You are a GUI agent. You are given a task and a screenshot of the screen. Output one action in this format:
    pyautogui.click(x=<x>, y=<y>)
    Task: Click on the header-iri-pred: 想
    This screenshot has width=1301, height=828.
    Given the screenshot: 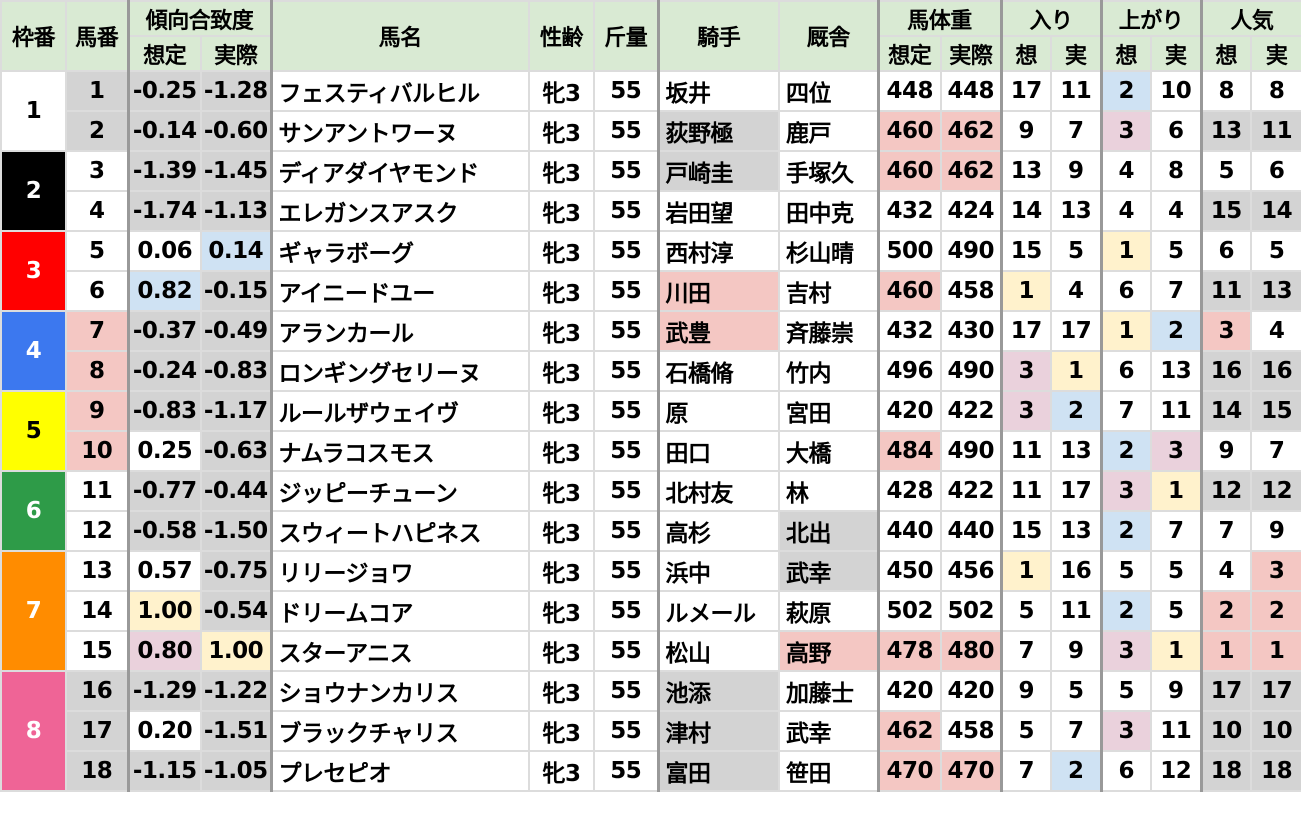 What is the action you would take?
    pyautogui.click(x=1026, y=53)
    